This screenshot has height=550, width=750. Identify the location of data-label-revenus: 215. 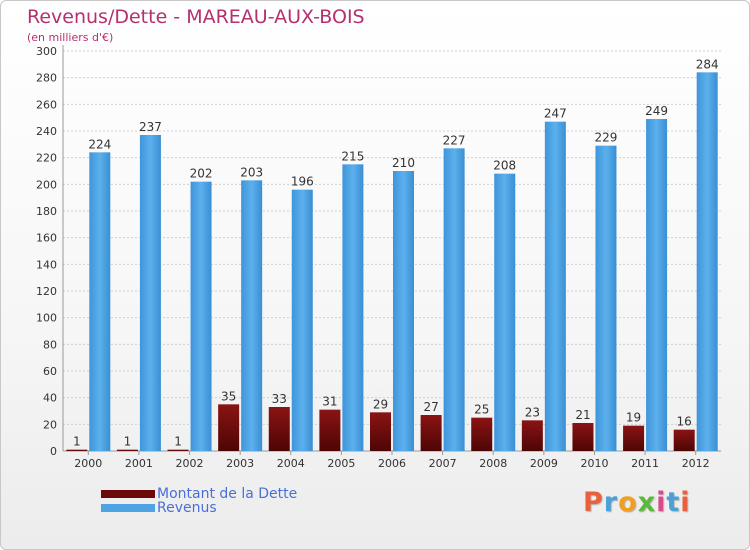
(352, 156).